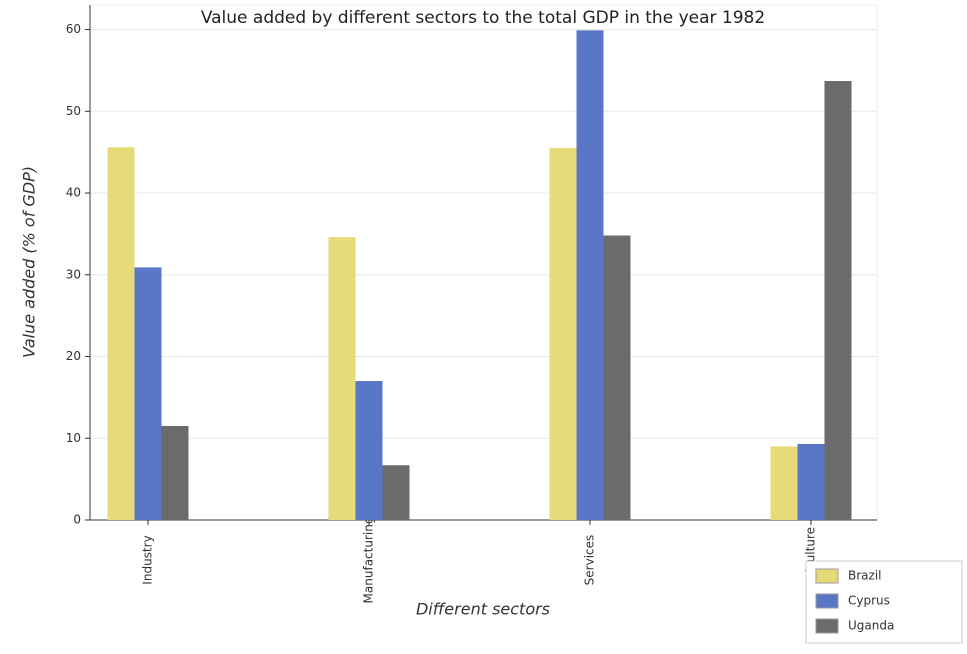  What do you see at coordinates (865, 576) in the screenshot?
I see `legend-label: Brazil` at bounding box center [865, 576].